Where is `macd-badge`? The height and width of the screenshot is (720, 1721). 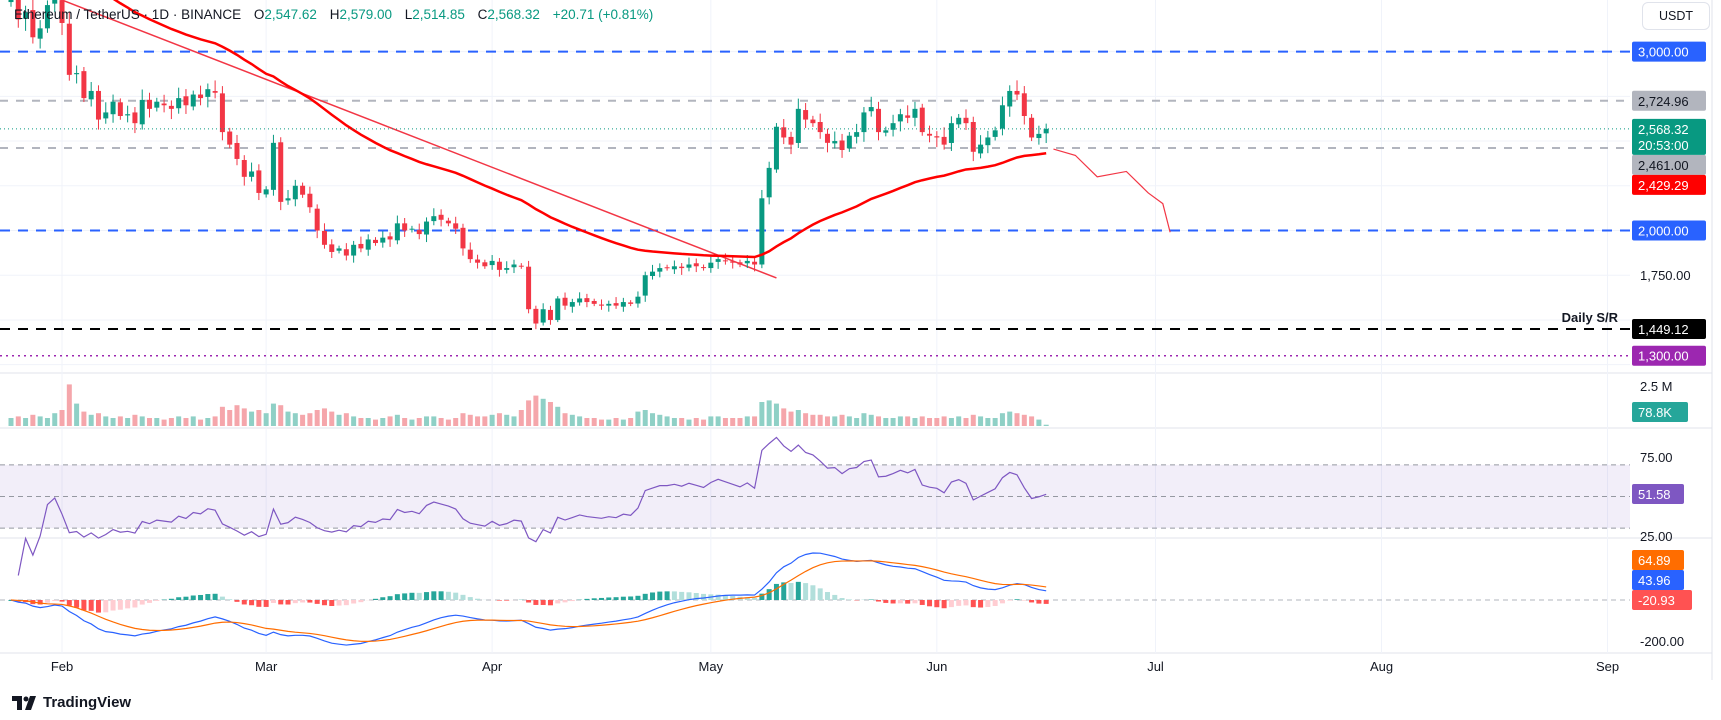
macd-badge is located at coordinates (1662, 600).